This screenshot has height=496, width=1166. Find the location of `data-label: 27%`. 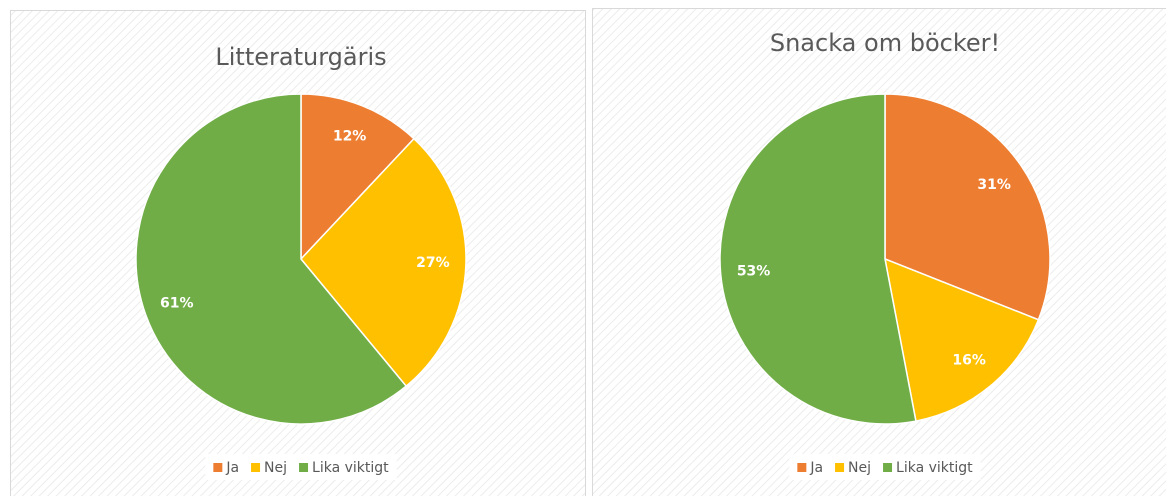

data-label: 27% is located at coordinates (433, 263).